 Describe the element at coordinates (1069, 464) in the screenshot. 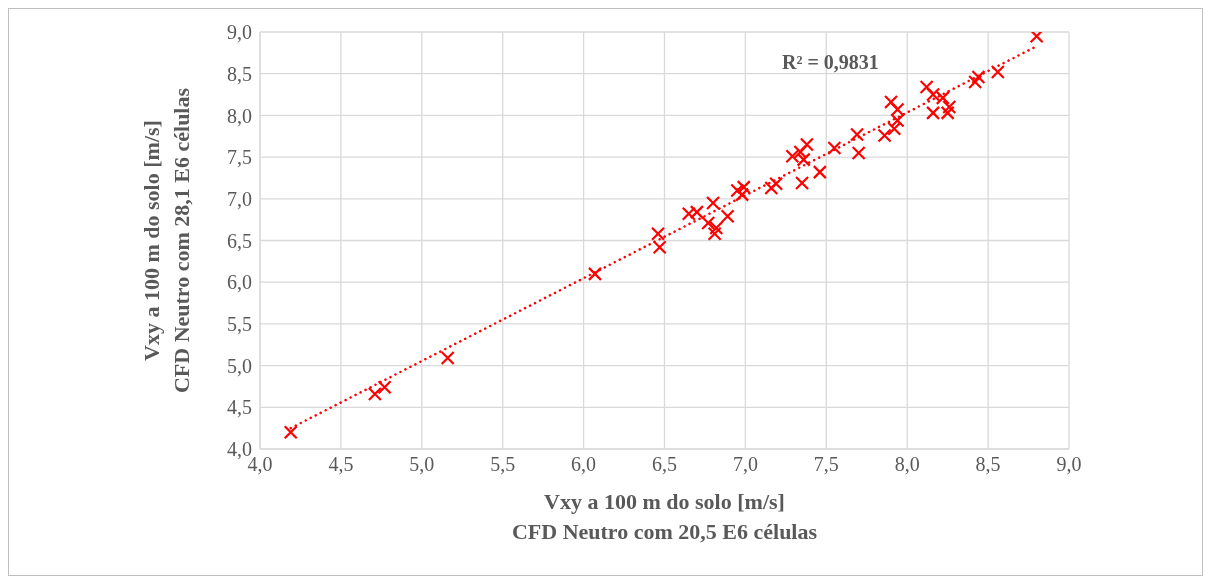

I see `x-tick-label: 9,0` at that location.